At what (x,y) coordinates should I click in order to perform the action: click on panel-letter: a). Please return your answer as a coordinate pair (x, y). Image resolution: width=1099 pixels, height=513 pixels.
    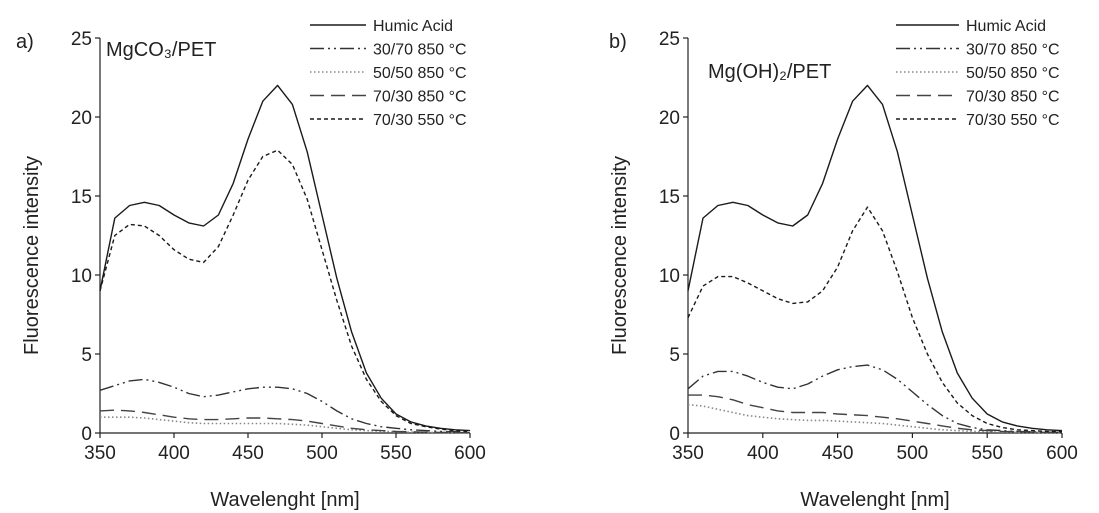
    Looking at the image, I should click on (25, 42).